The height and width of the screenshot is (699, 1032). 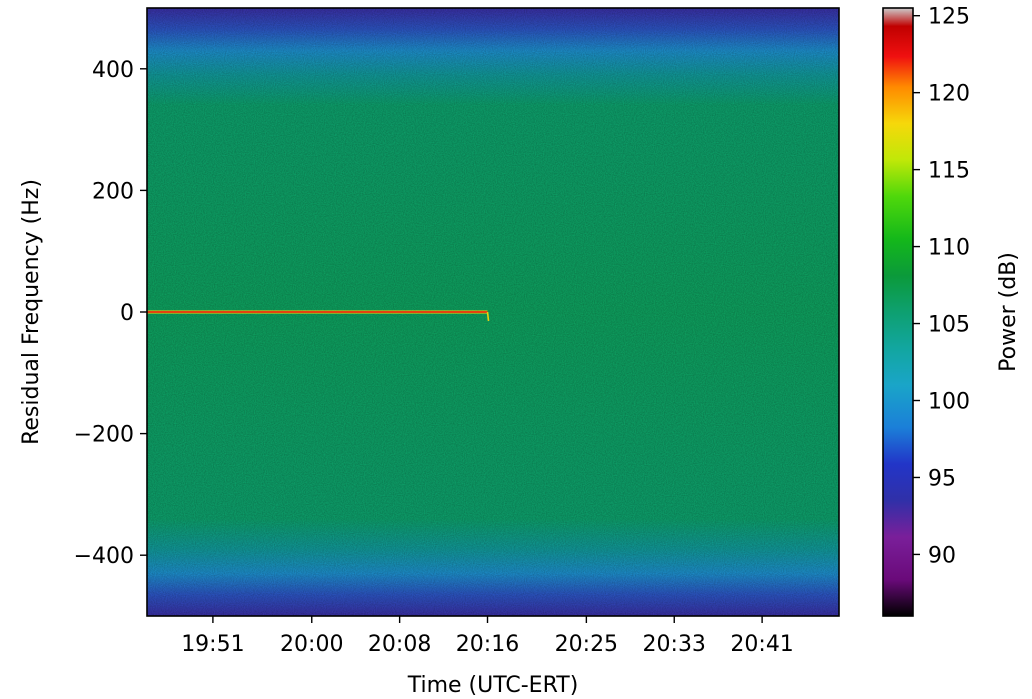 I want to click on signal-trace-end, so click(x=488, y=316).